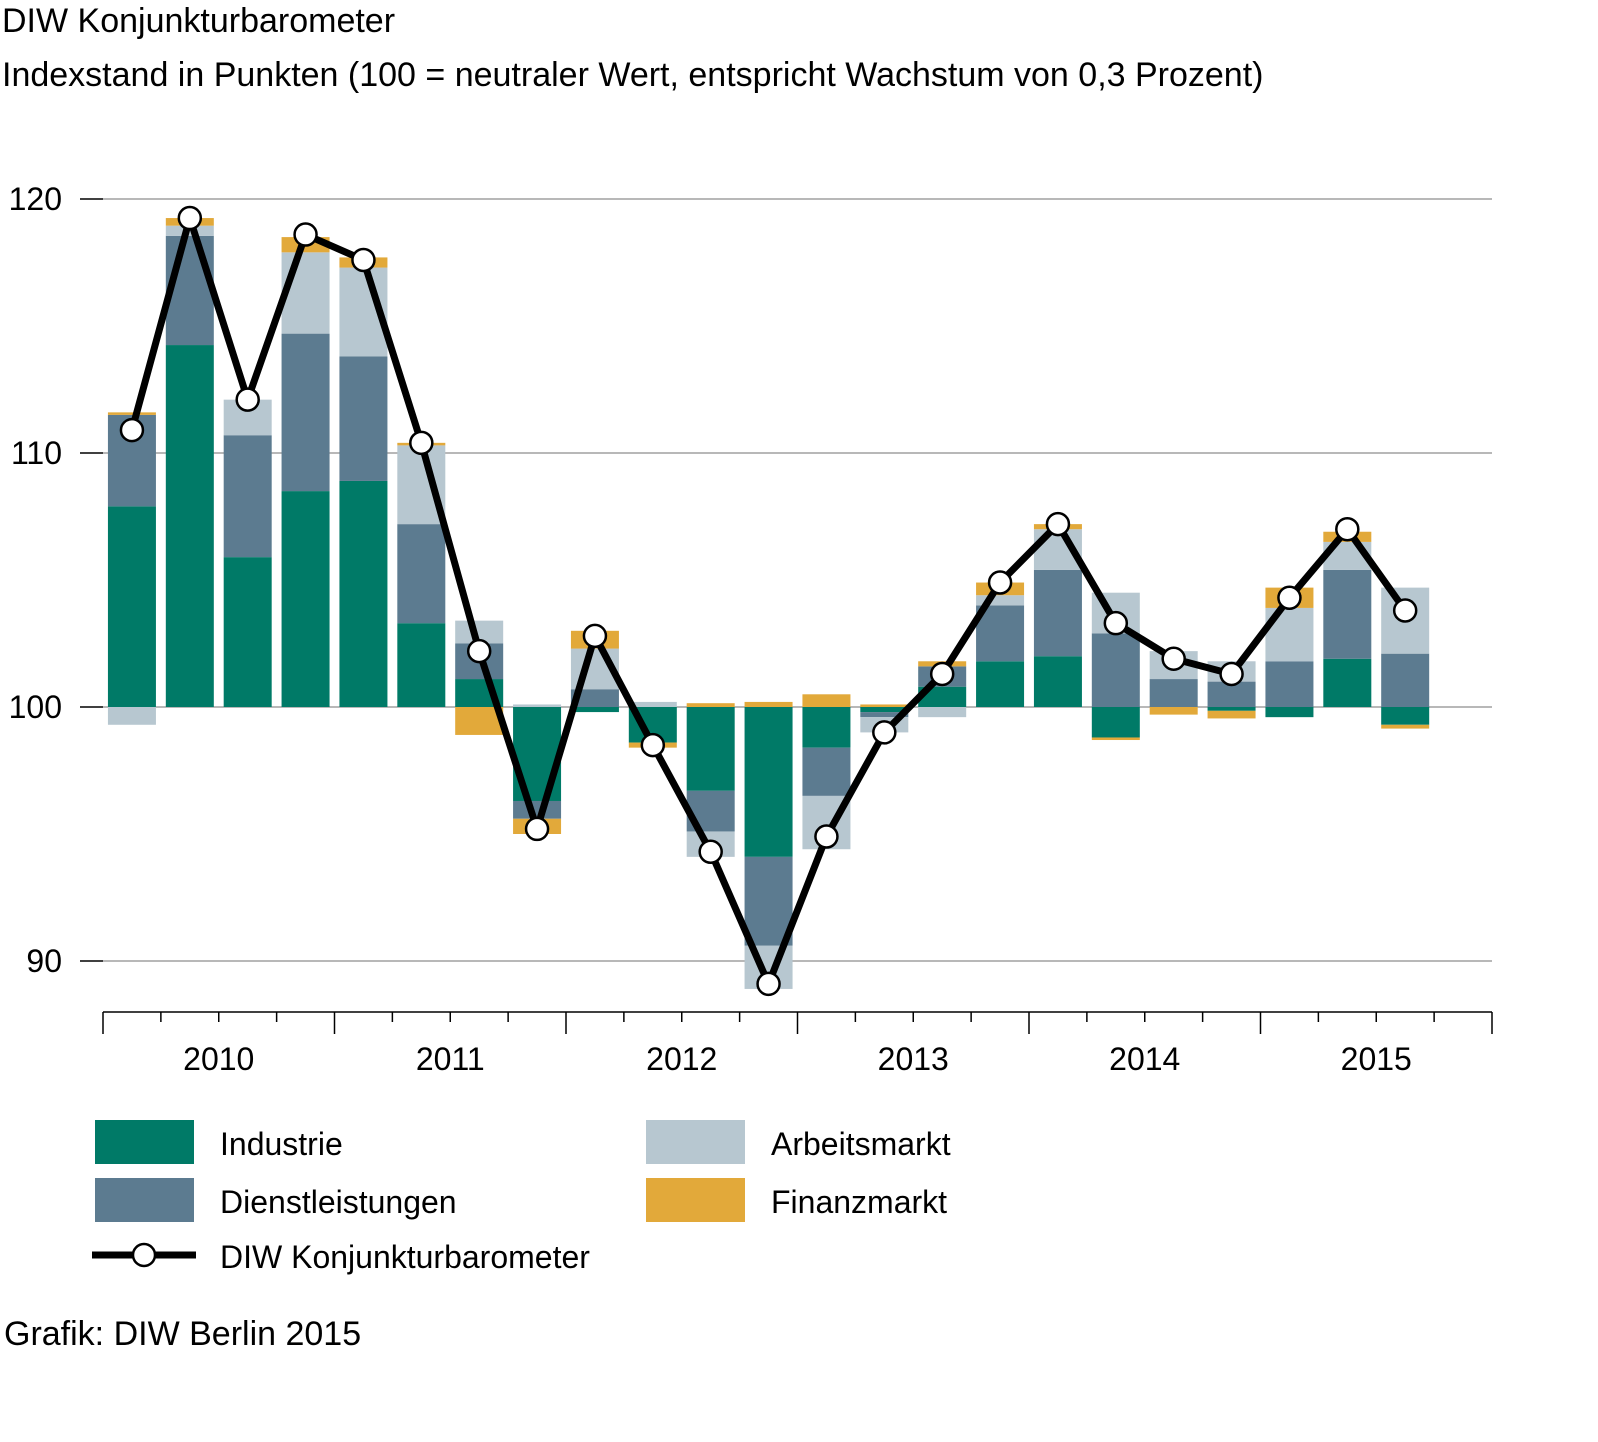  Describe the element at coordinates (36, 453) in the screenshot. I see `y-tick-label: 110` at that location.